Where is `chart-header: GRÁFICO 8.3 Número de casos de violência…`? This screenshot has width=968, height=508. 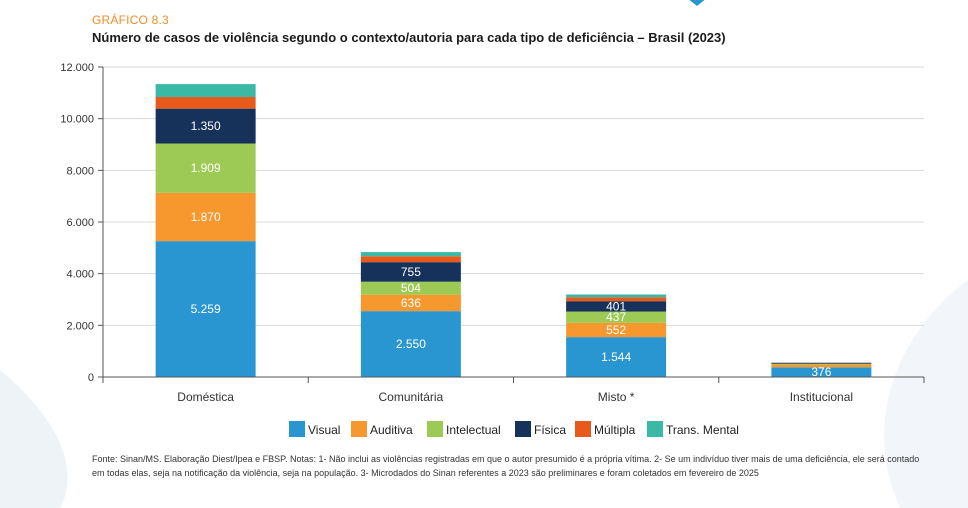
chart-header: GRÁFICO 8.3 Número de casos de violência… is located at coordinates (409, 29).